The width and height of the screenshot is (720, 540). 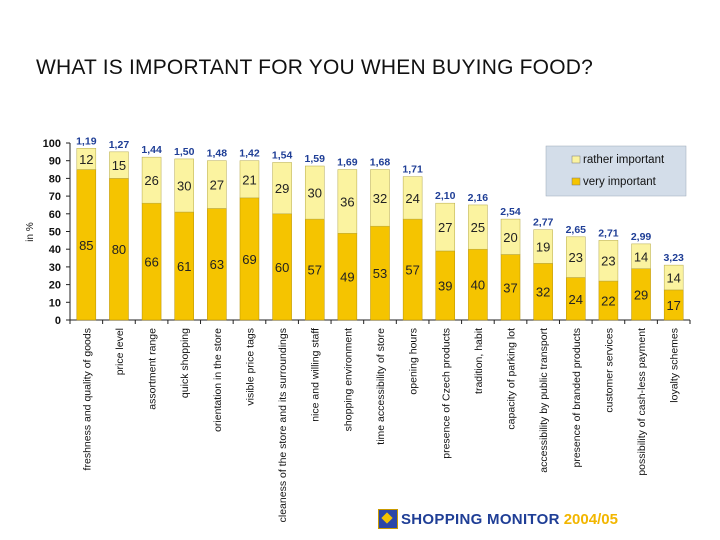 What do you see at coordinates (609, 370) in the screenshot?
I see `category-label: customer services` at bounding box center [609, 370].